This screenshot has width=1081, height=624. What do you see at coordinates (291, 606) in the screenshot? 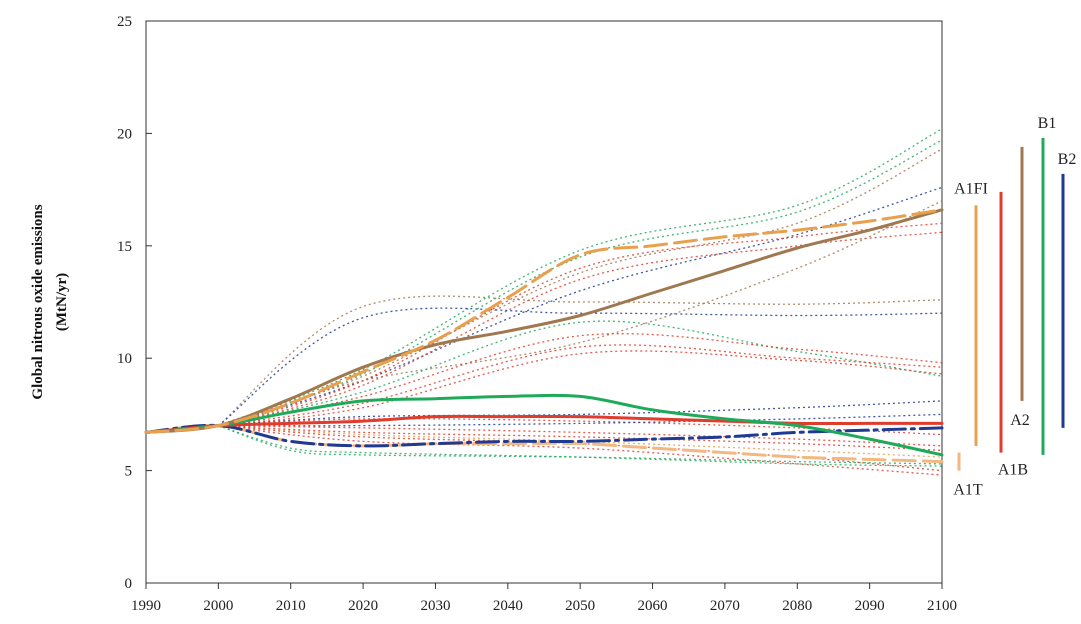
I see `x-tick-label-2010: 2010` at bounding box center [291, 606].